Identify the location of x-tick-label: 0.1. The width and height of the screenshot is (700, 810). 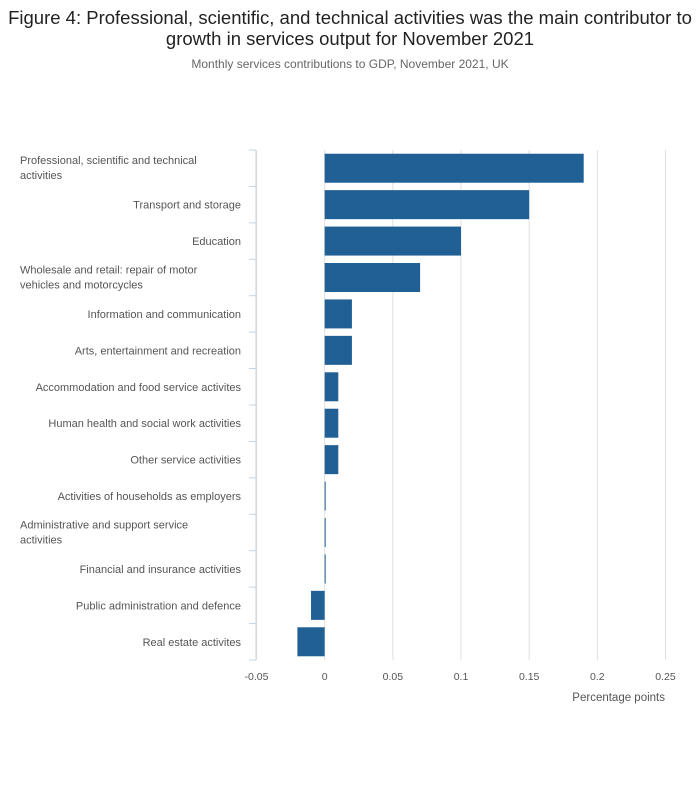
(461, 677).